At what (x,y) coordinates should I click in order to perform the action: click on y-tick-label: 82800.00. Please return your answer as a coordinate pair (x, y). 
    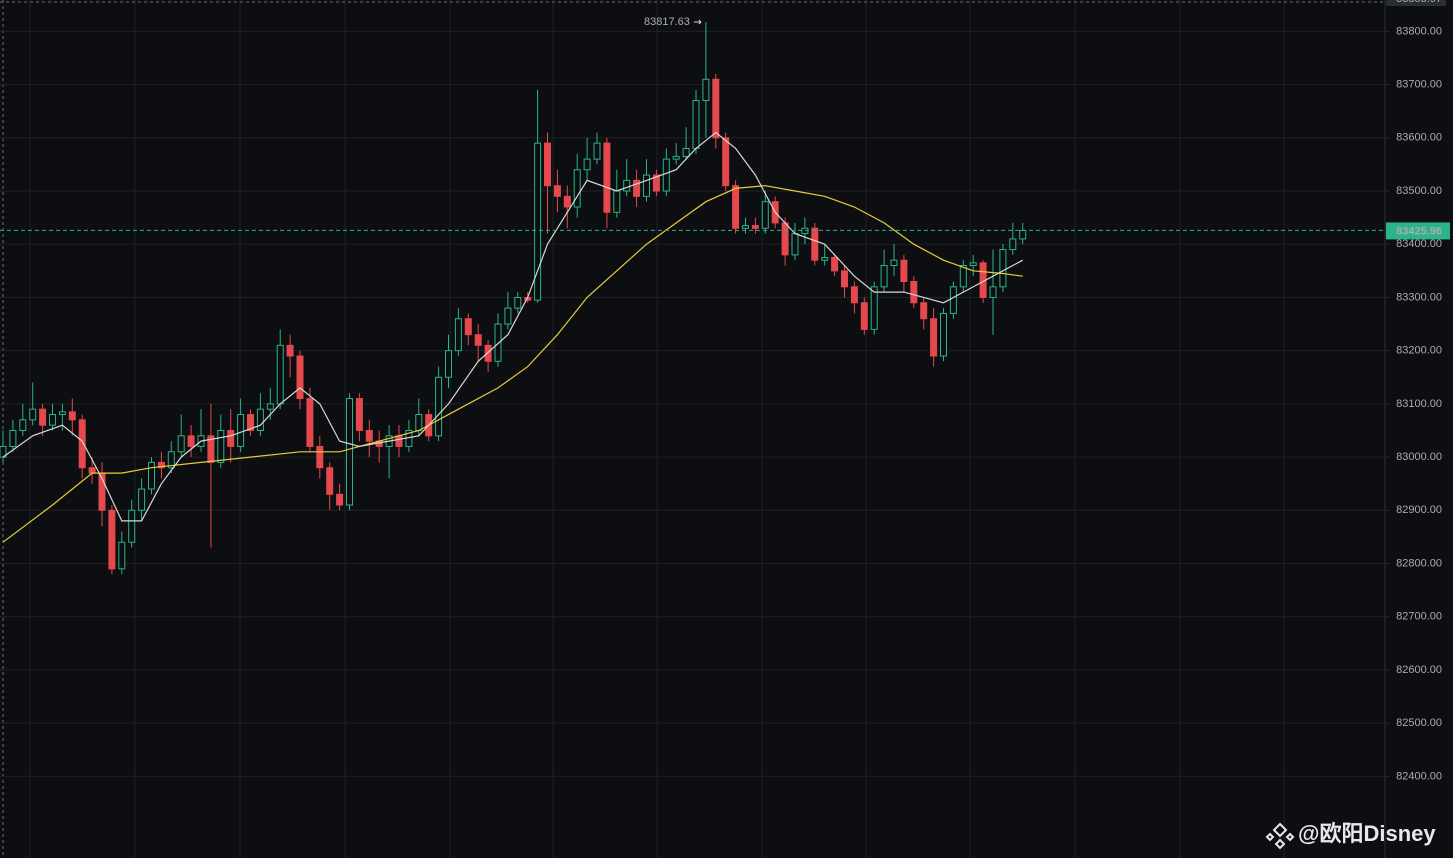
    Looking at the image, I should click on (1419, 563).